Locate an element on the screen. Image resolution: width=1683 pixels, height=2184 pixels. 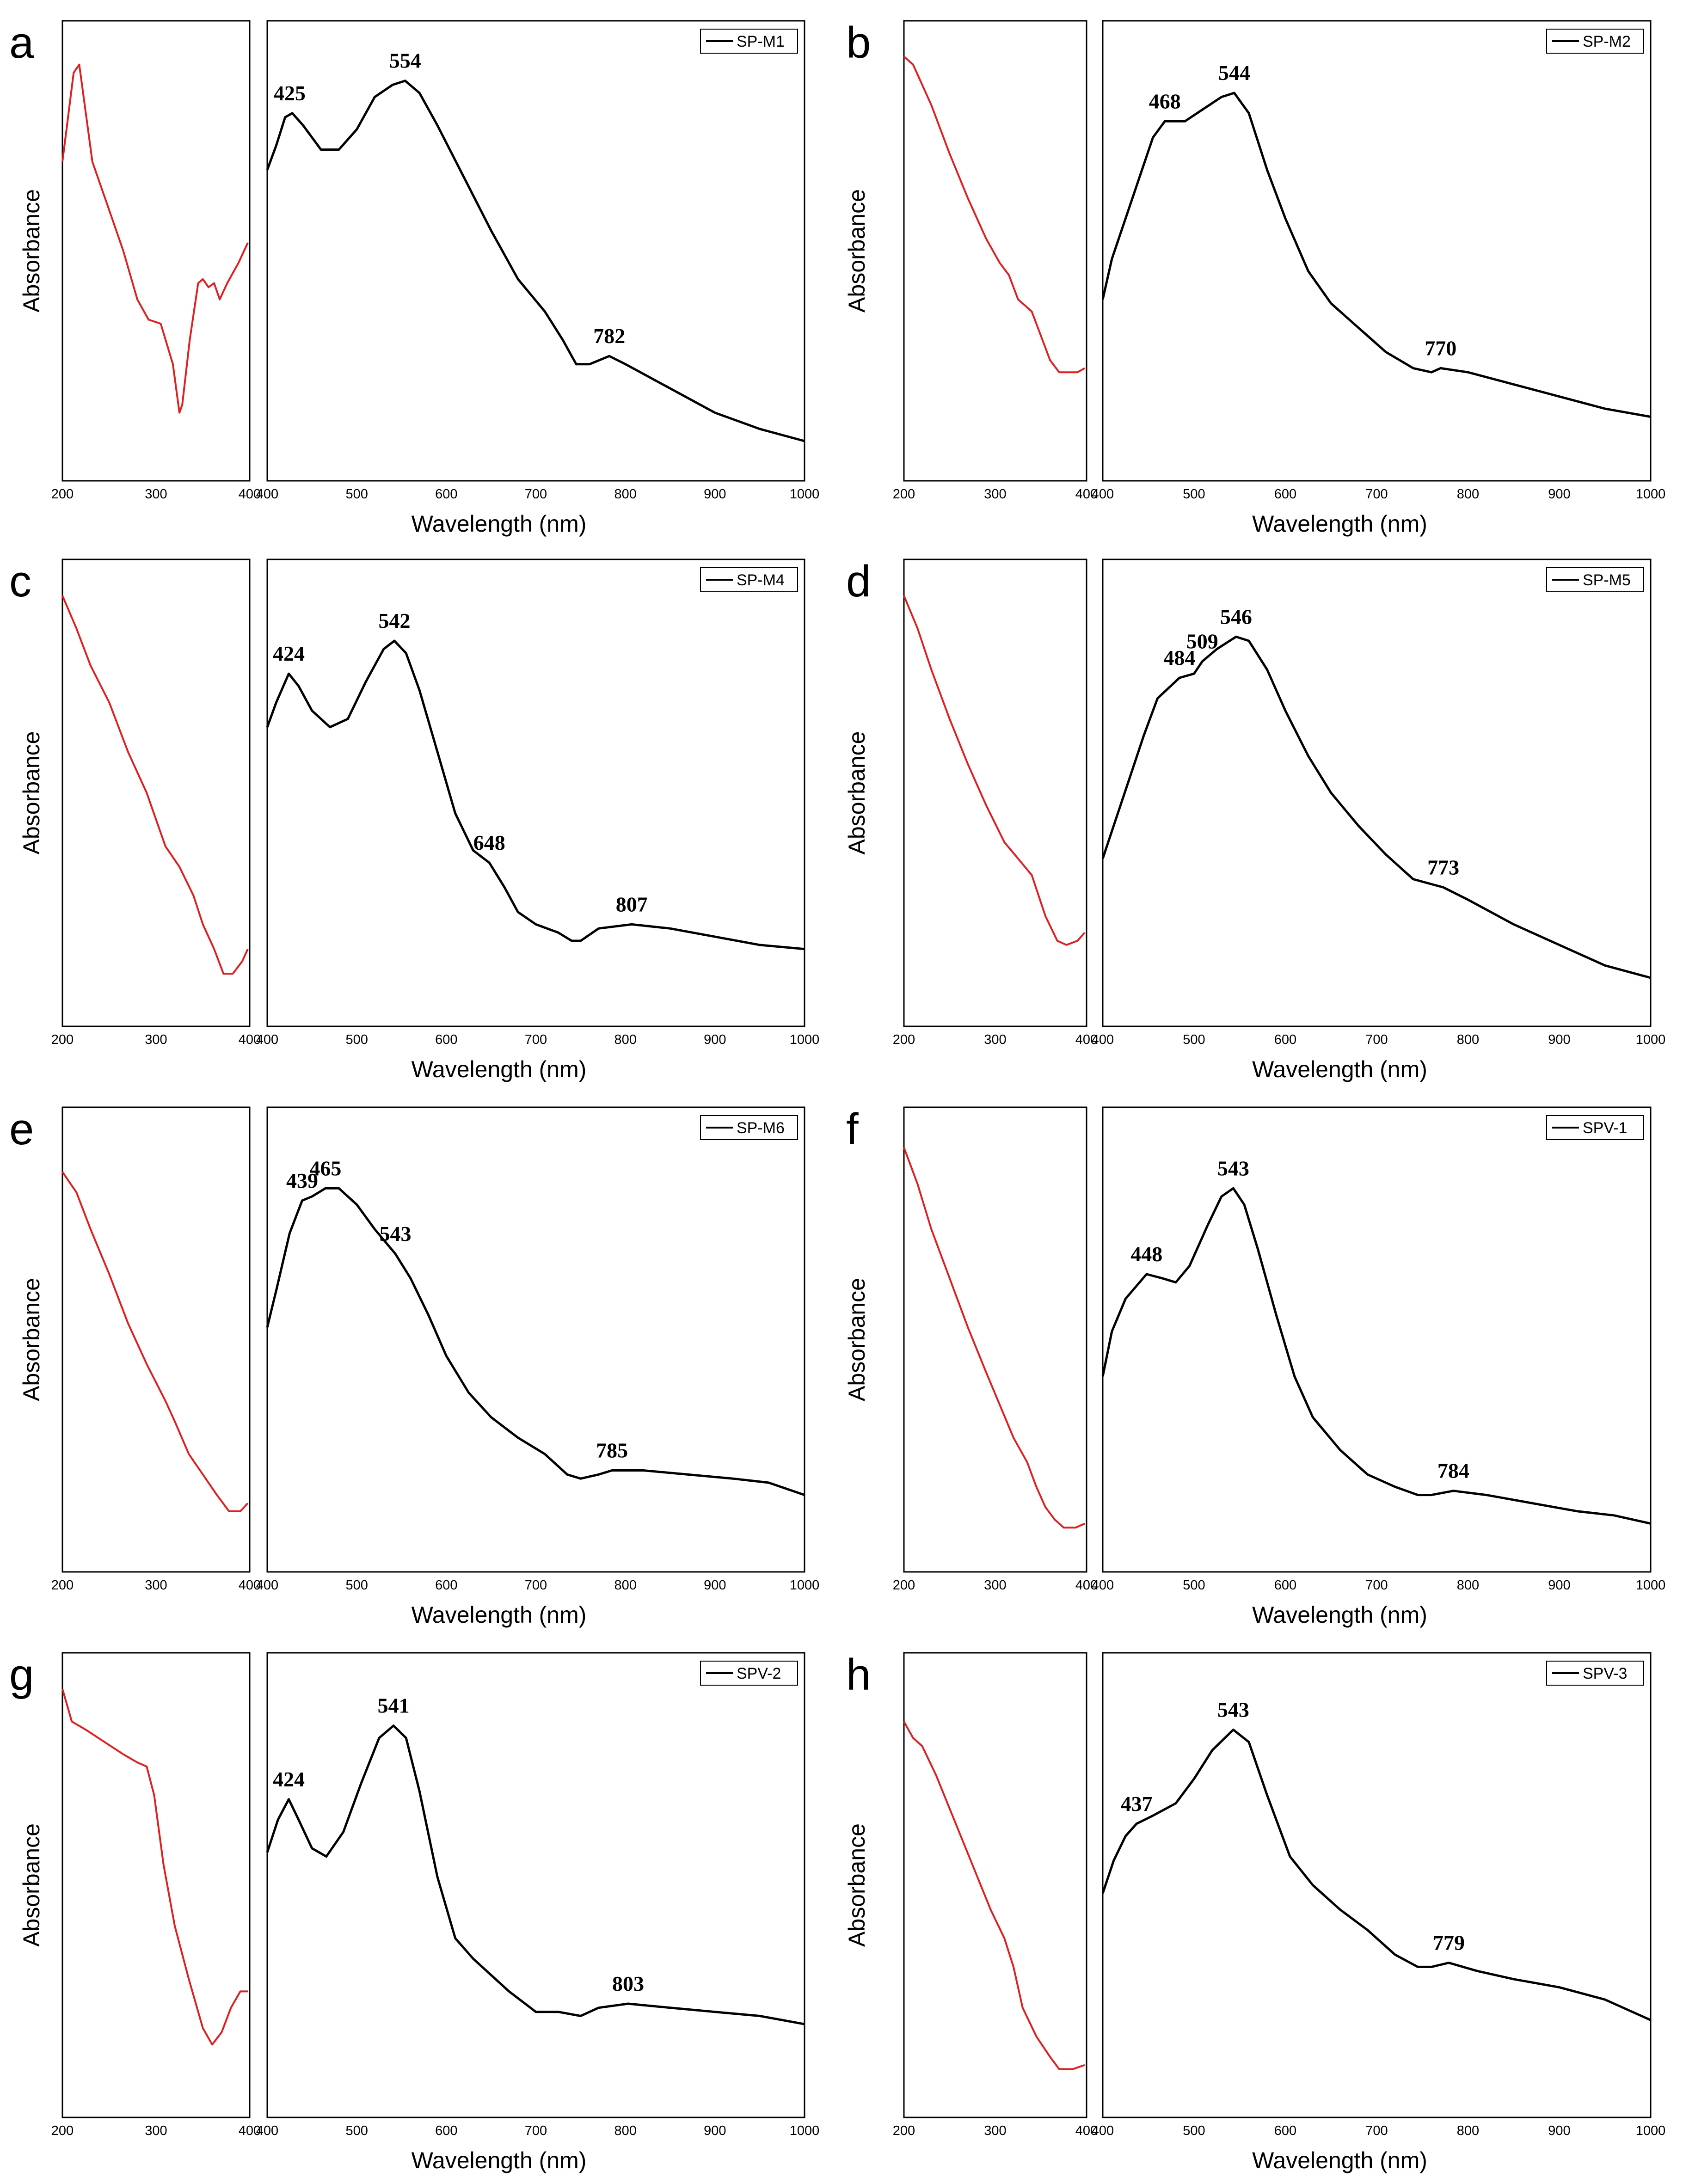
legend: SP-M1 is located at coordinates (749, 41).